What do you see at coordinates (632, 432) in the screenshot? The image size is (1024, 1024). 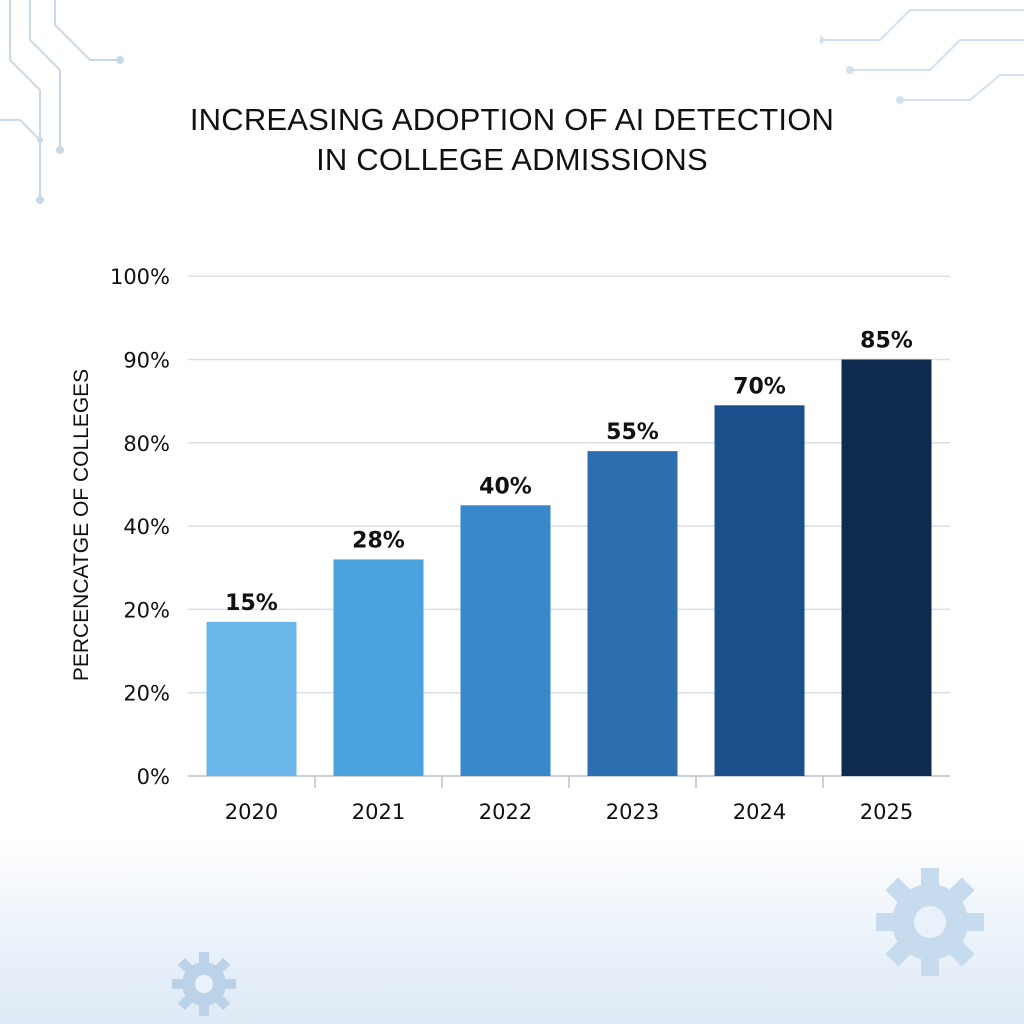 I see `data-label: 55%` at bounding box center [632, 432].